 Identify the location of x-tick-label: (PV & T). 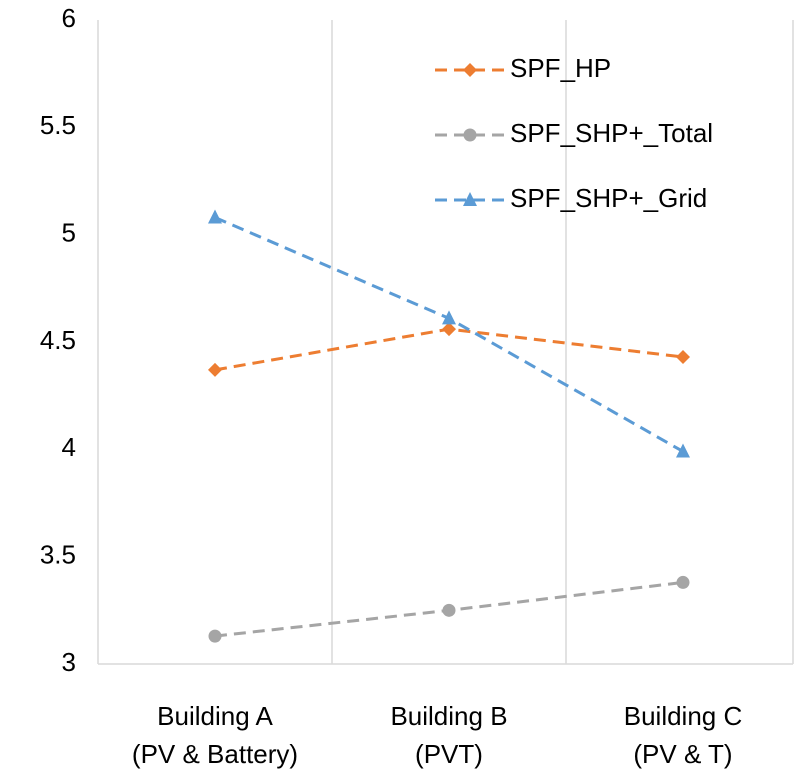
(682, 754).